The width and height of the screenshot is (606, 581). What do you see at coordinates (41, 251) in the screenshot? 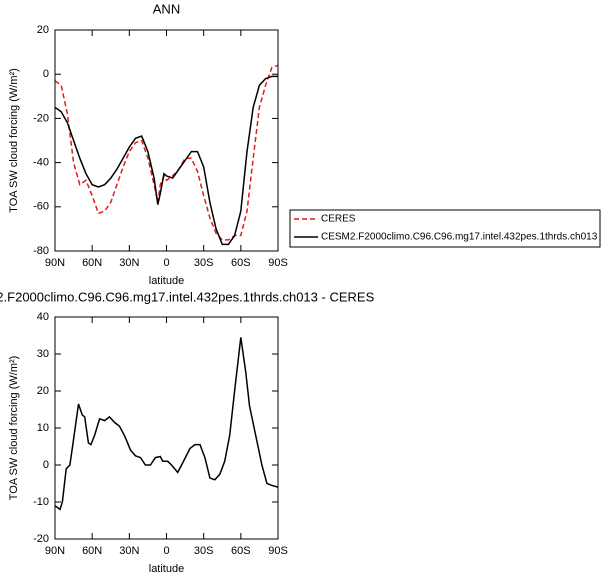
I see `y-tick-label: -80` at bounding box center [41, 251].